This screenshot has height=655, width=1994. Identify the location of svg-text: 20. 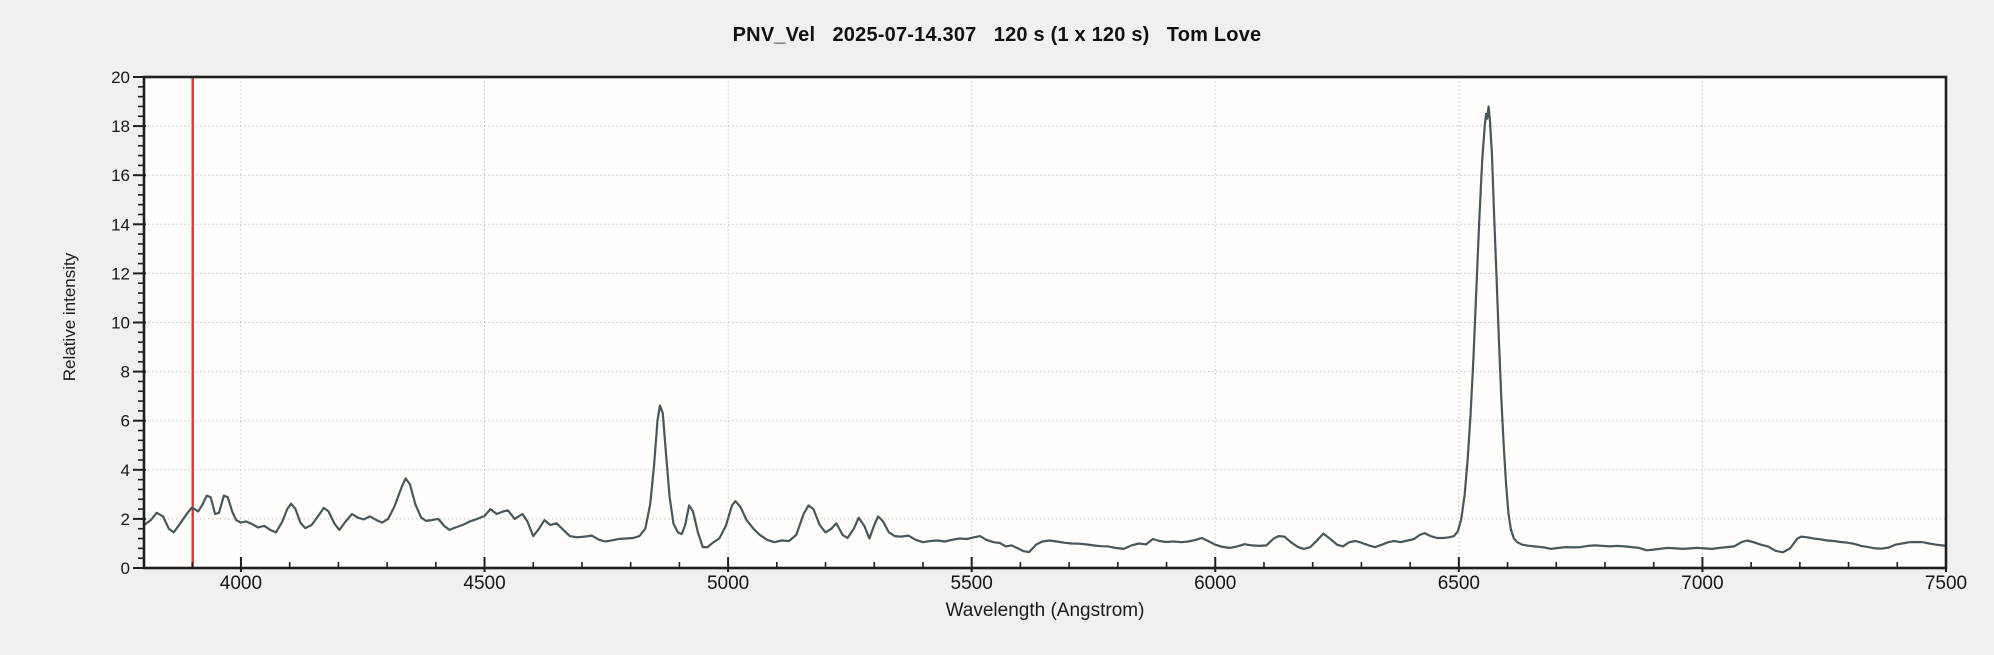
(120, 77).